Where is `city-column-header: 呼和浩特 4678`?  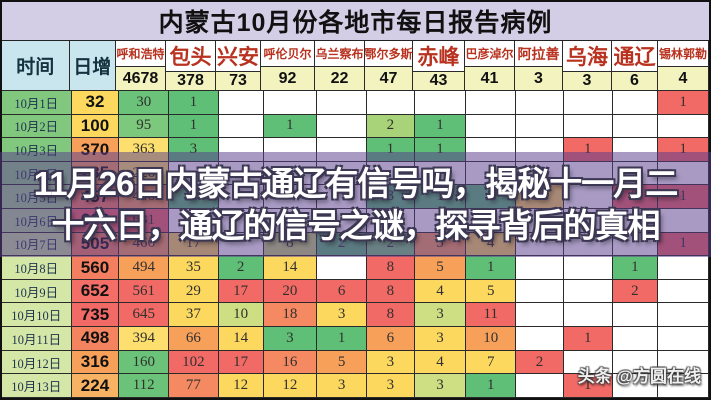 city-column-header: 呼和浩特 4678 is located at coordinates (141, 66).